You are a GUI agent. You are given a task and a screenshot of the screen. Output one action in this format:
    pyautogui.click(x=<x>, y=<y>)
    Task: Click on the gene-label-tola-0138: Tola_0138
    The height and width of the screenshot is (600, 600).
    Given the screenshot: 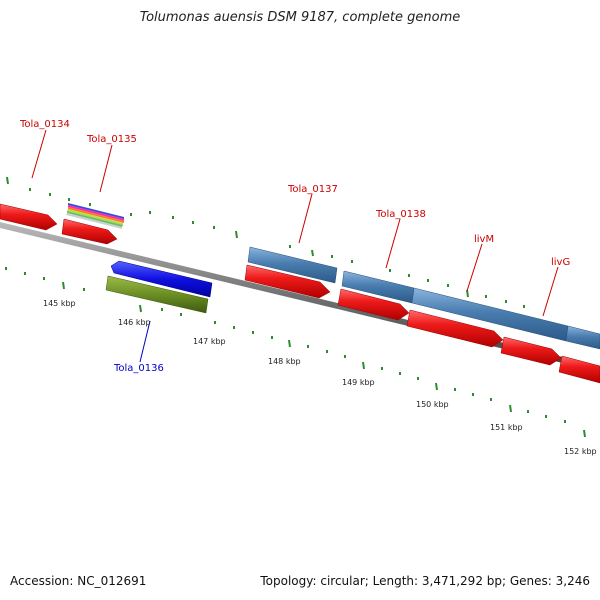 What is the action you would take?
    pyautogui.click(x=400, y=214)
    